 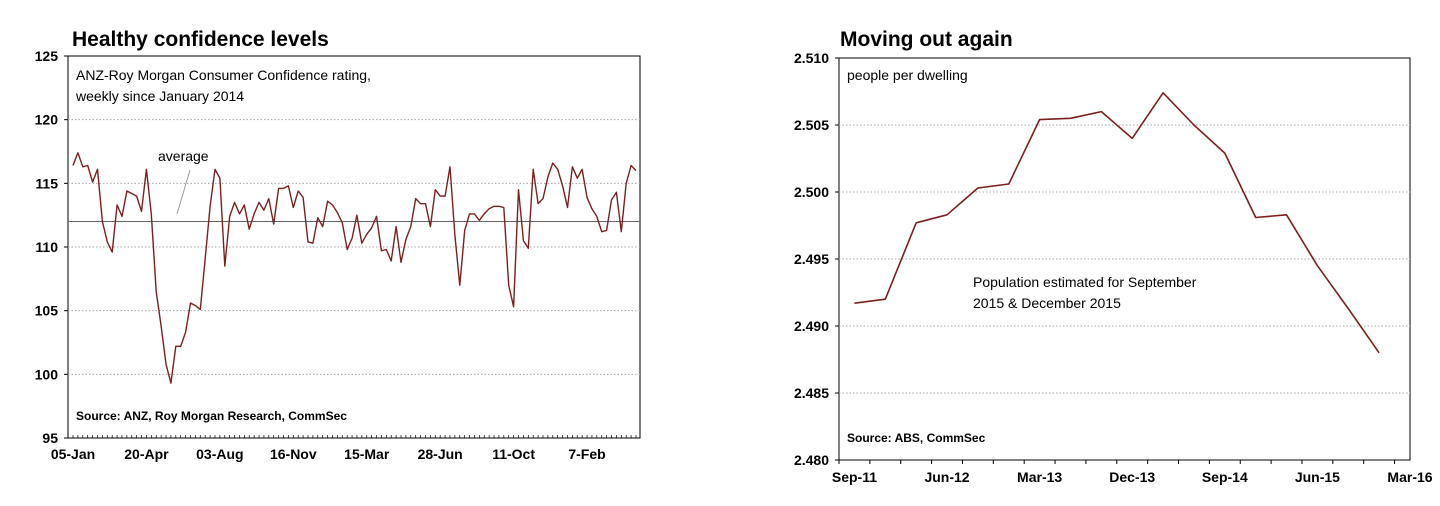 I want to click on y-tick-label: 110, so click(x=46, y=247).